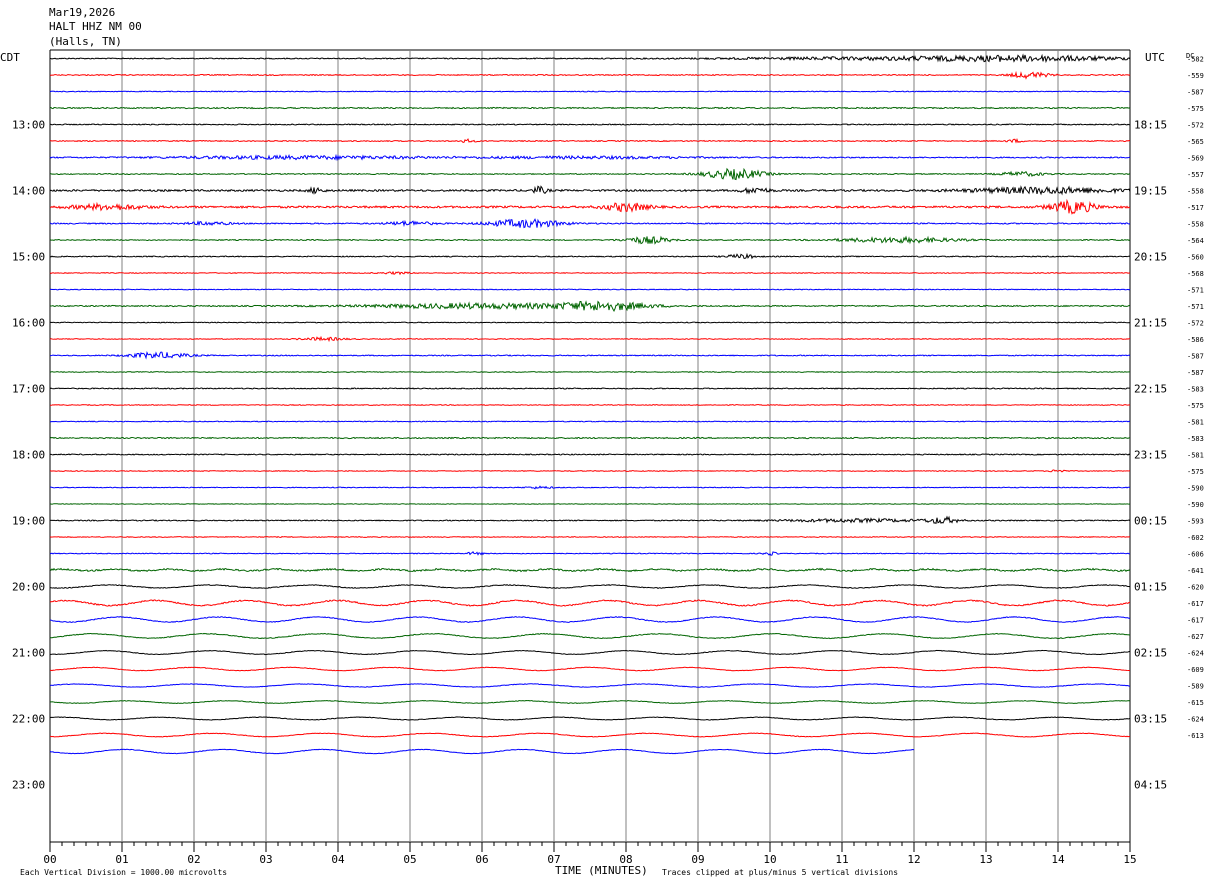  Describe the element at coordinates (1195, 76) in the screenshot. I see `dc-offset-label: -559` at that location.